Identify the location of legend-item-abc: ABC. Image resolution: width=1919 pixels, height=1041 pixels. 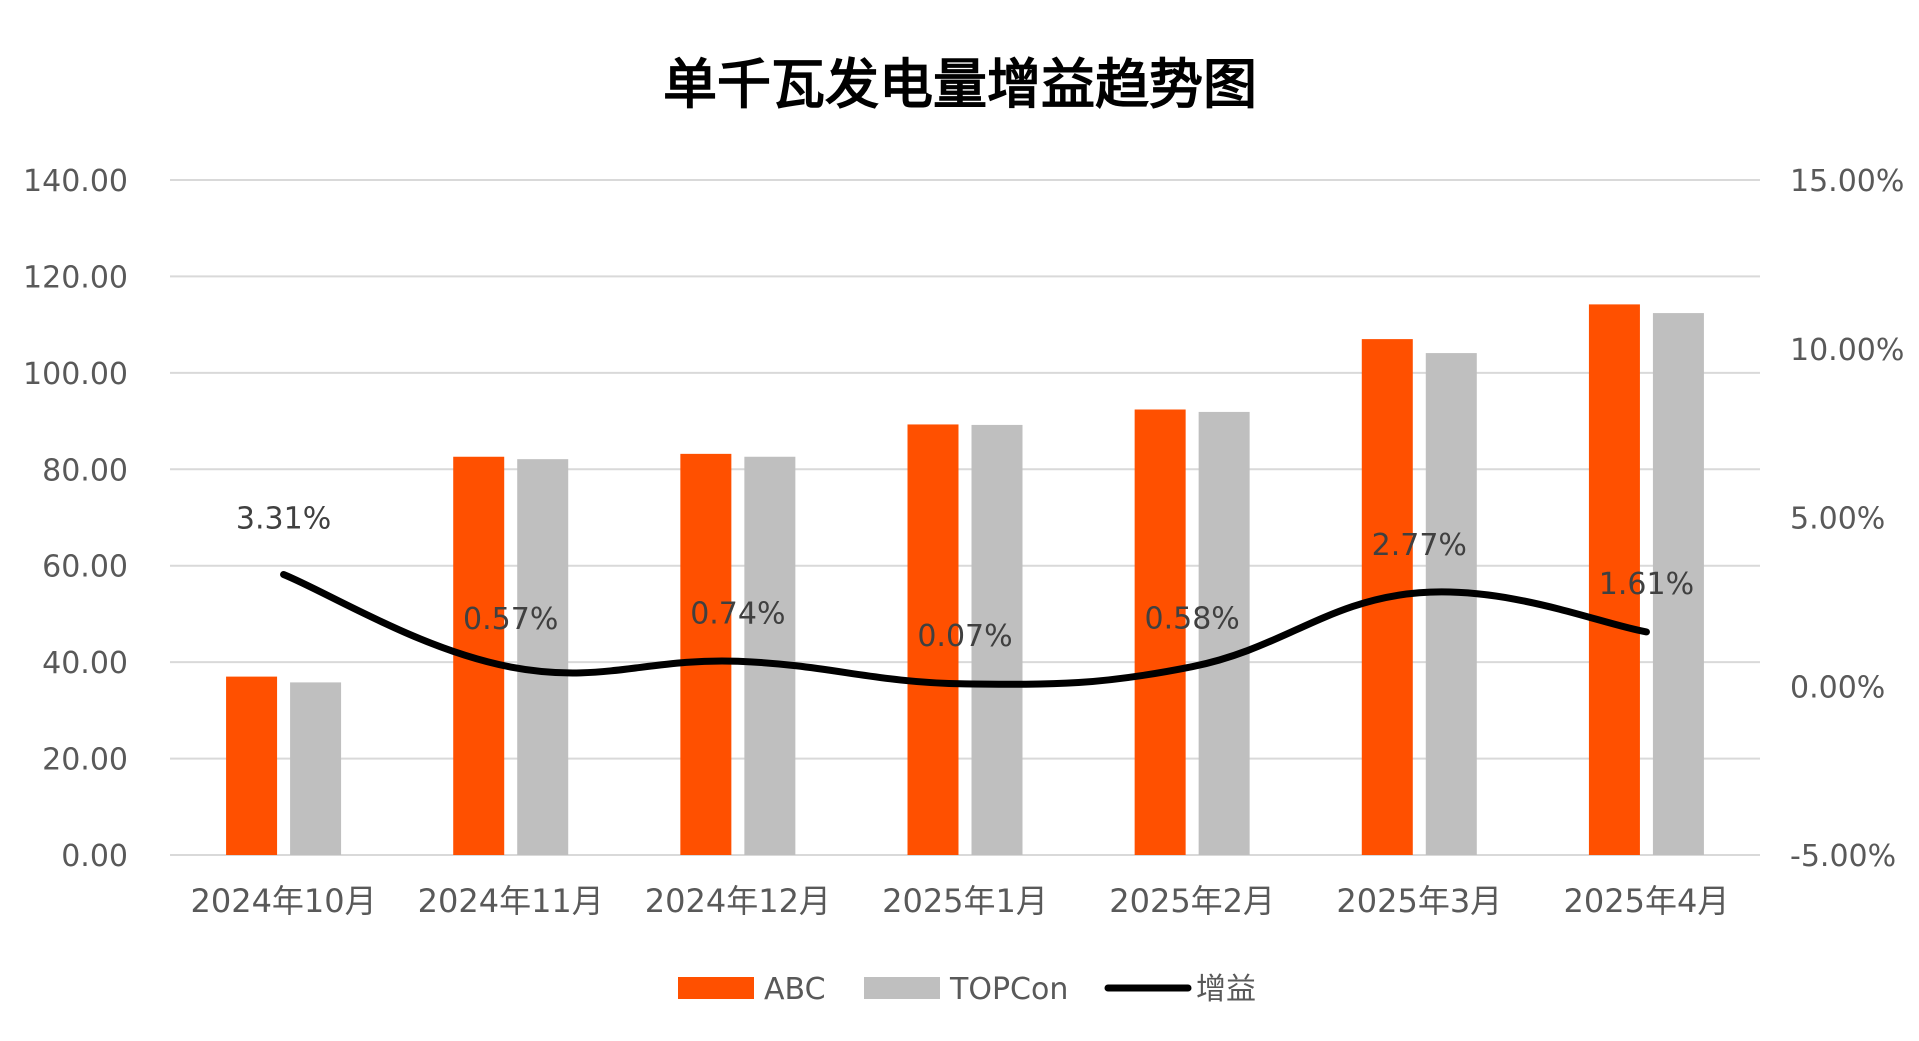
(752, 989).